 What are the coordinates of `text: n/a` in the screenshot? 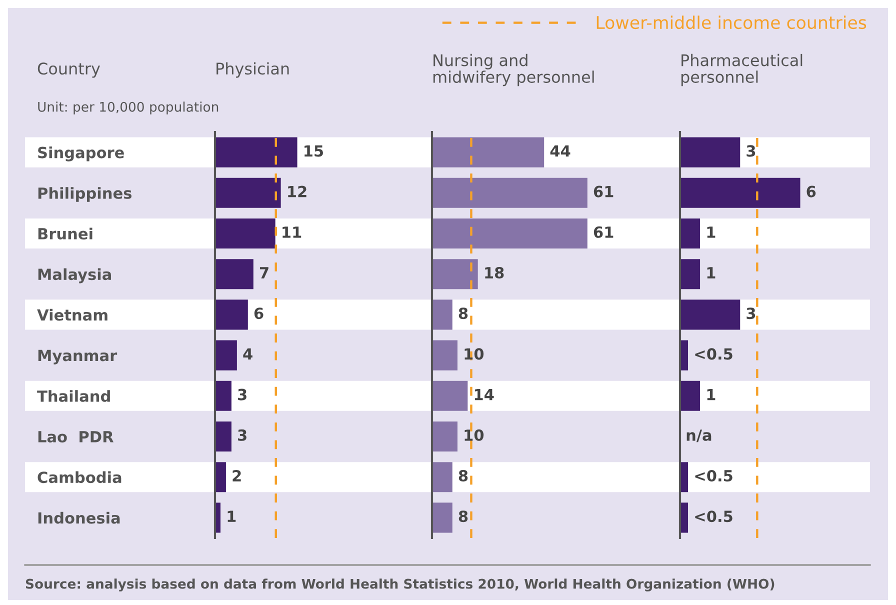 It's located at (699, 436).